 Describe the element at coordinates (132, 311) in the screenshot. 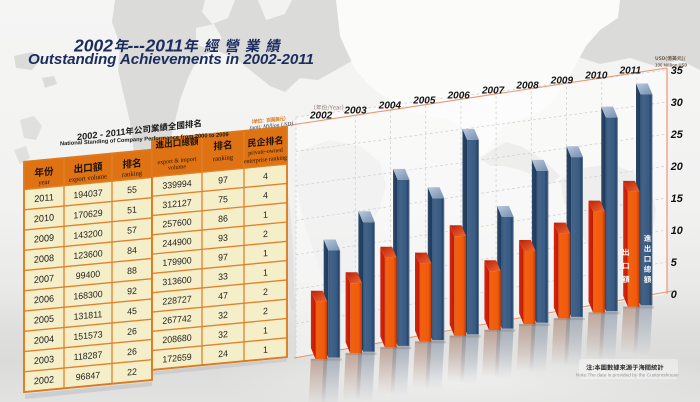

I see `svg-text: 45` at that location.